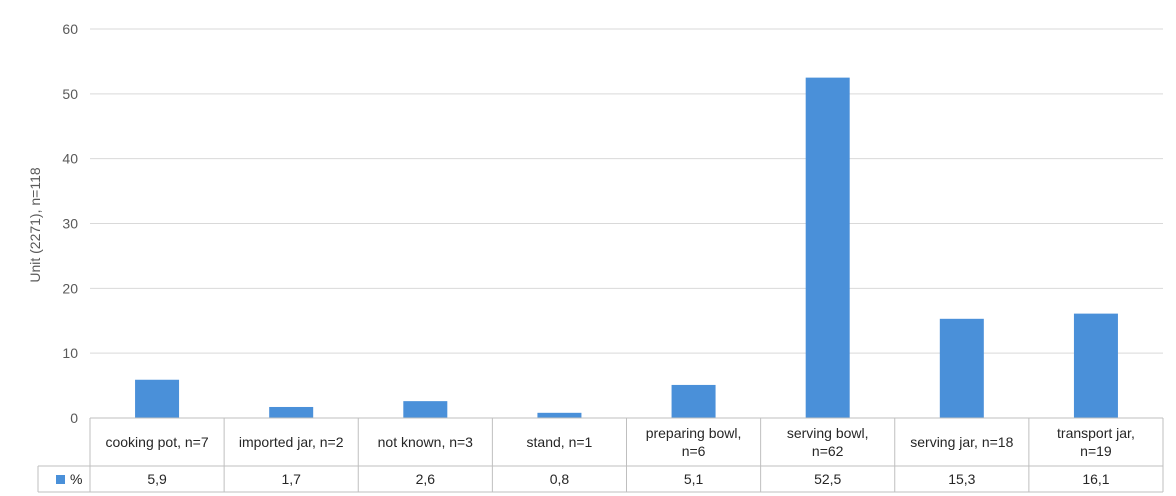 The width and height of the screenshot is (1176, 496). I want to click on category-label: n=6, so click(694, 451).